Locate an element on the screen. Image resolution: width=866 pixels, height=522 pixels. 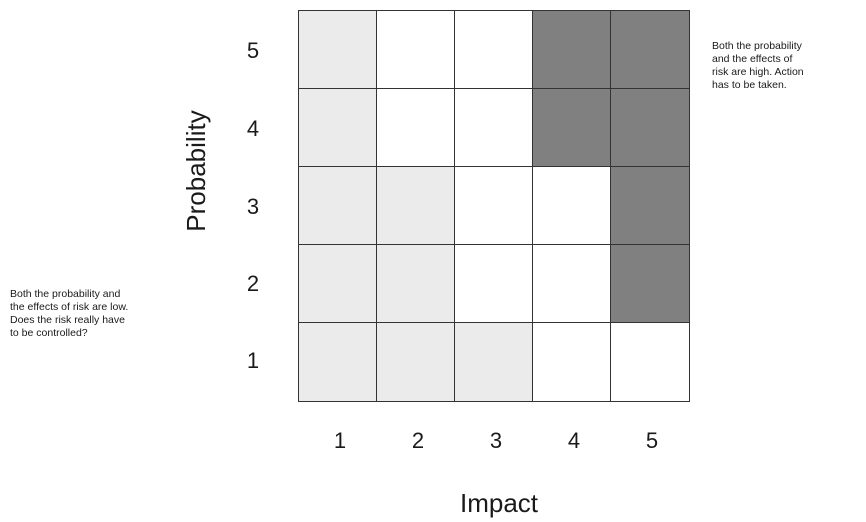
probability-tick-4: 4 is located at coordinates (253, 128).